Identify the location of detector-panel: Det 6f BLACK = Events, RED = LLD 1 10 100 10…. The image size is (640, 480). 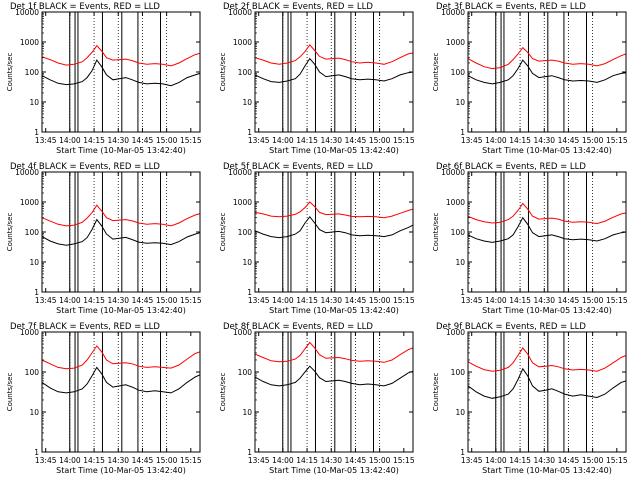
(530, 238).